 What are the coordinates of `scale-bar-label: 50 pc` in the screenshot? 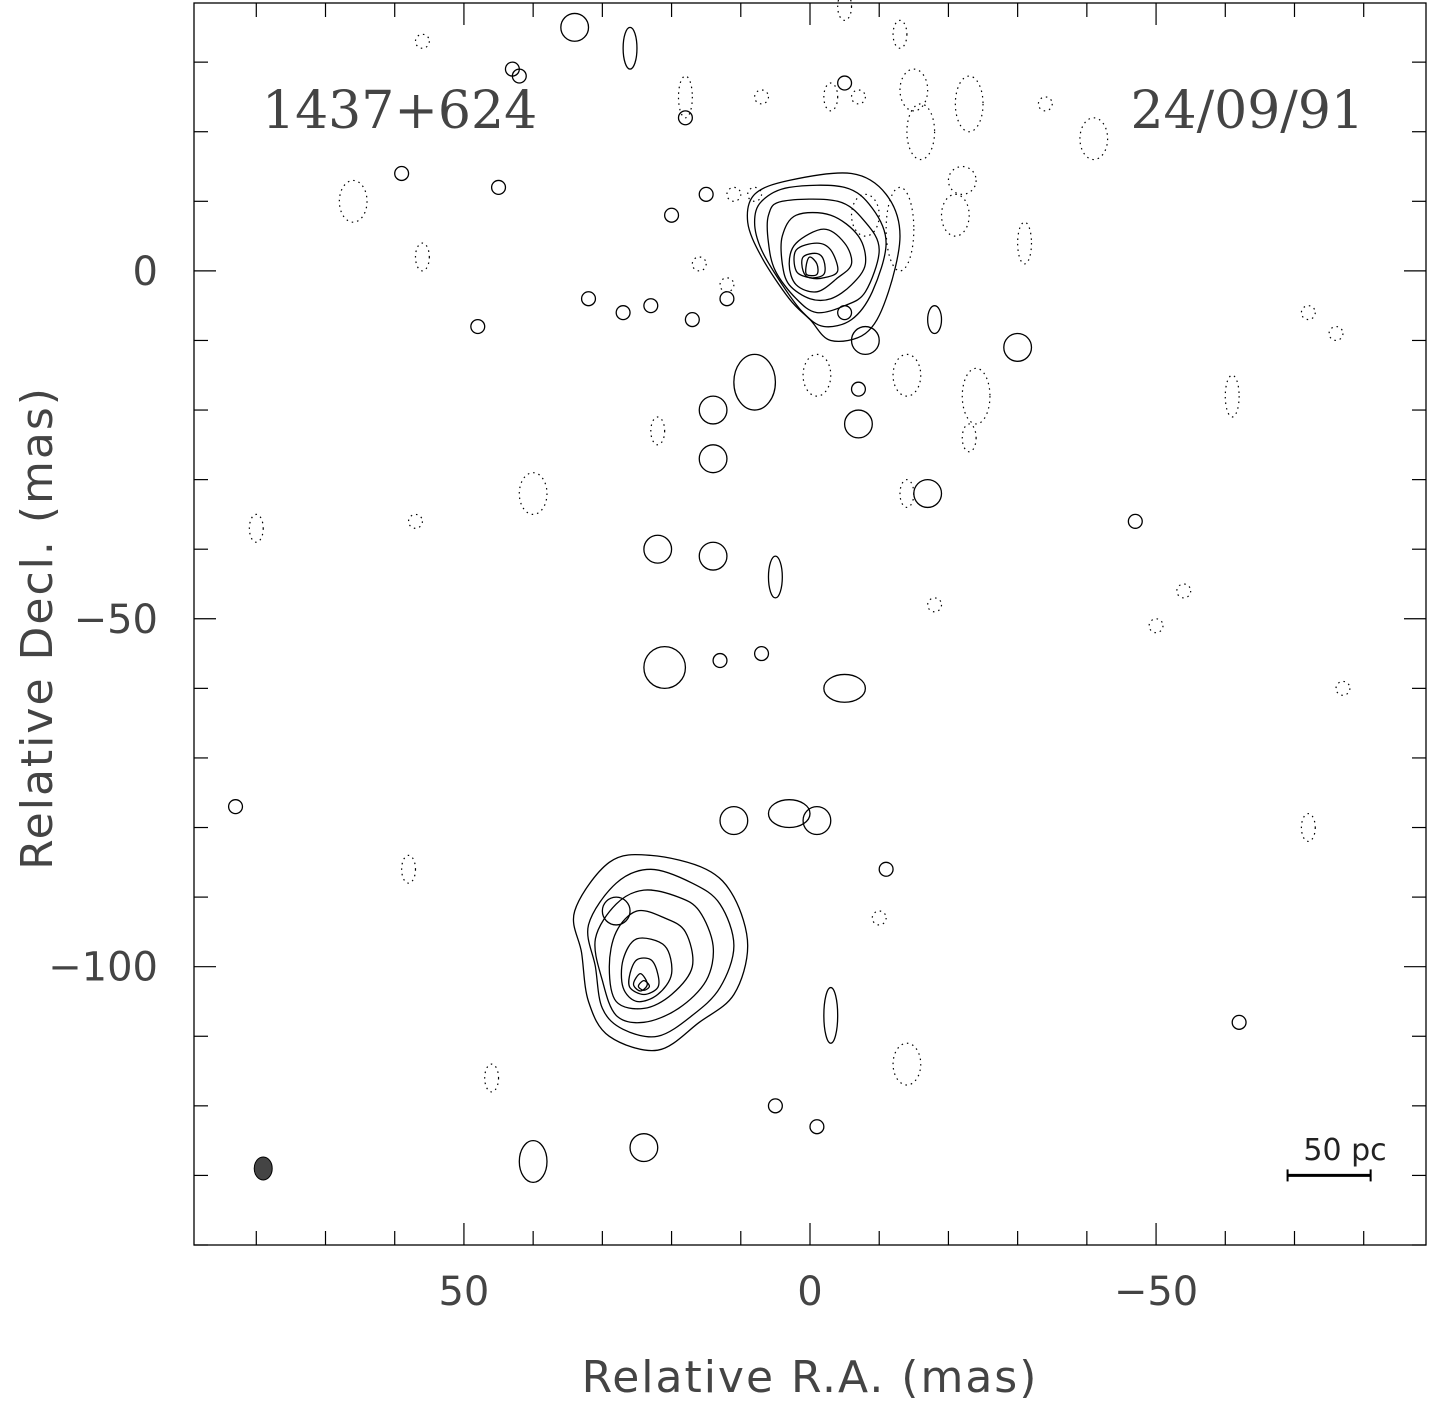 It's located at (1344, 1150).